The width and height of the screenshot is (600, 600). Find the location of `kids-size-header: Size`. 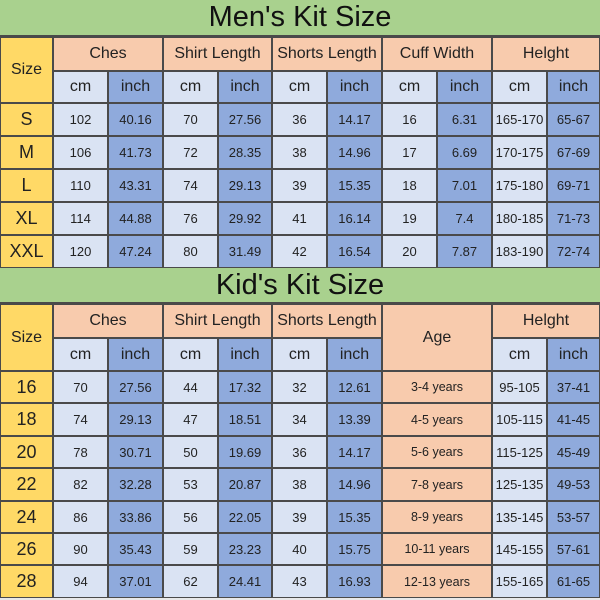

kids-size-header: Size is located at coordinates (26, 337).